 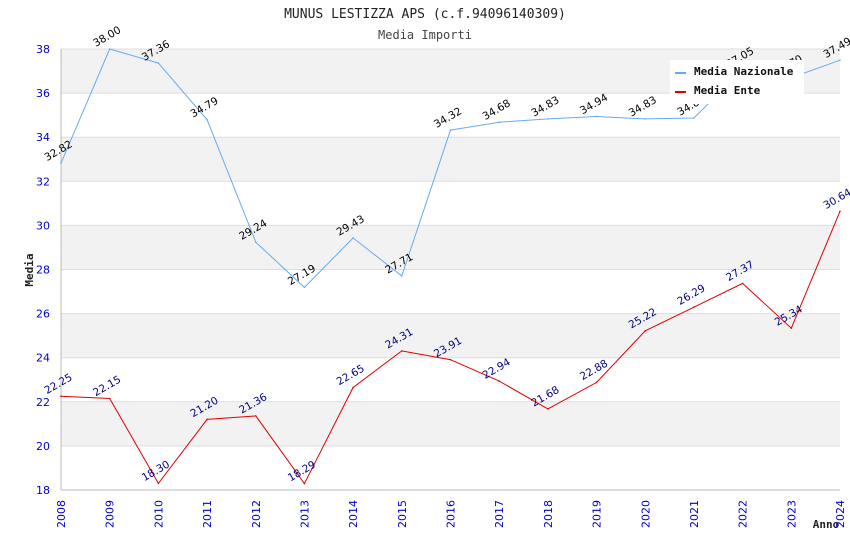 I want to click on x-tick-2022: 2022, so click(x=743, y=514).